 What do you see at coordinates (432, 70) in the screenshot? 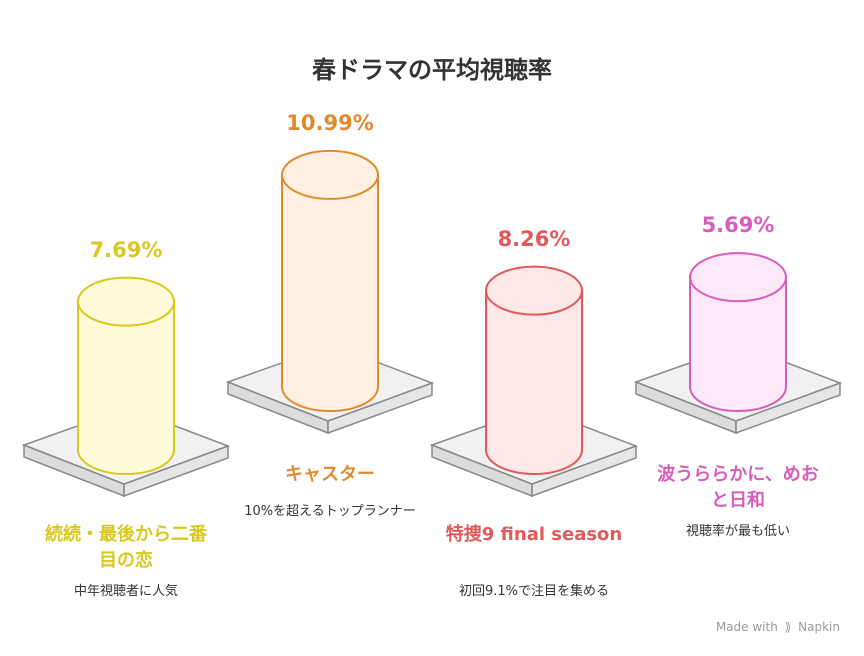
I see `chart-title: 春ドラマの平均視聴率` at bounding box center [432, 70].